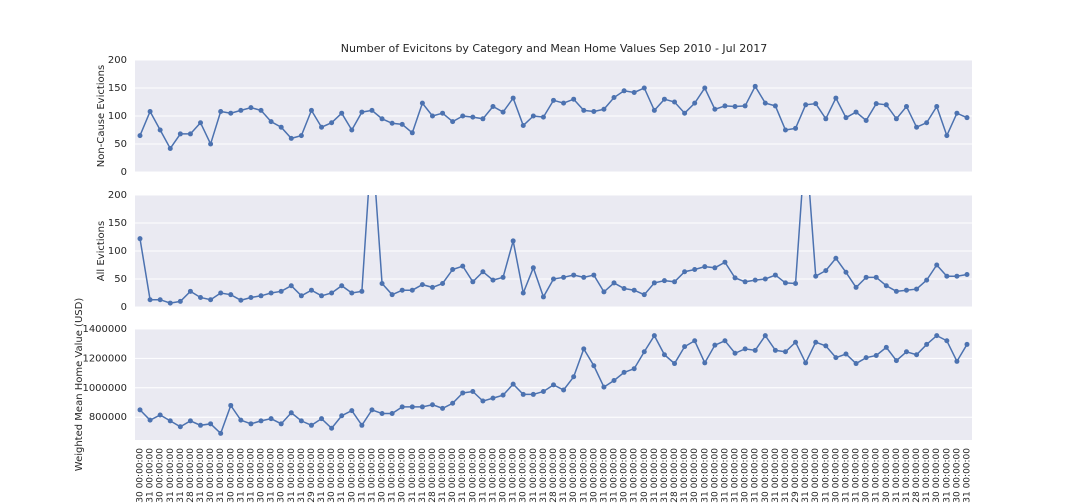 This screenshot has width=1080, height=504. I want to click on y-tick-label: 800000, so click(108, 417).